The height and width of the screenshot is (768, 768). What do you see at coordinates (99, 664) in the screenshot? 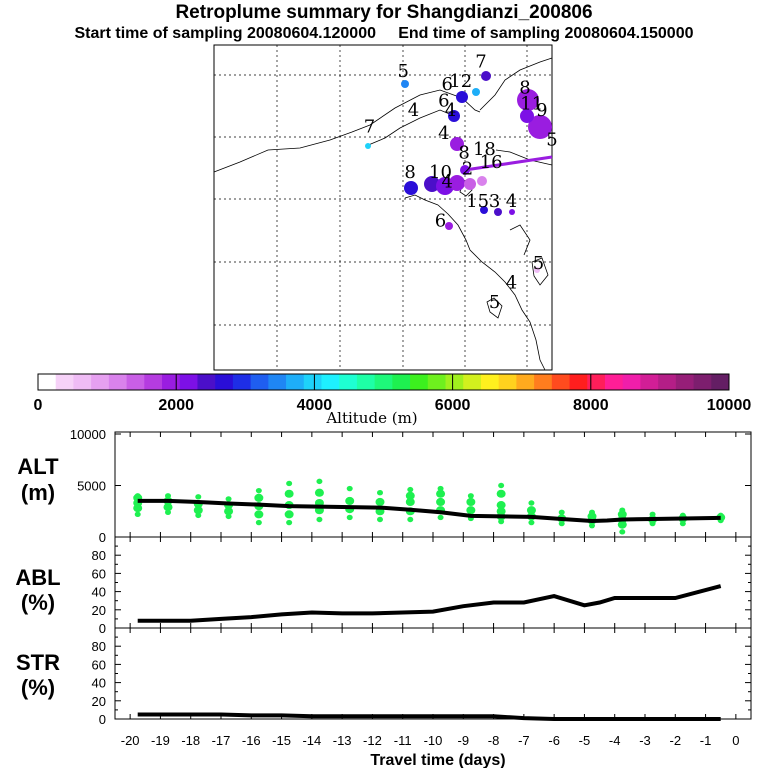
I see `str-ytick-label: 60` at bounding box center [99, 664].